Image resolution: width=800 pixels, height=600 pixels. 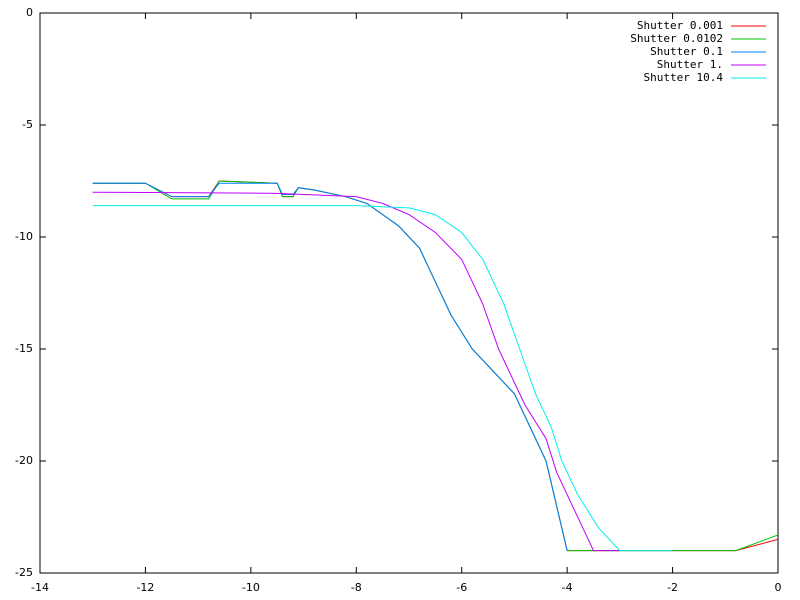 I want to click on x-tick-label: -8, so click(x=356, y=587).